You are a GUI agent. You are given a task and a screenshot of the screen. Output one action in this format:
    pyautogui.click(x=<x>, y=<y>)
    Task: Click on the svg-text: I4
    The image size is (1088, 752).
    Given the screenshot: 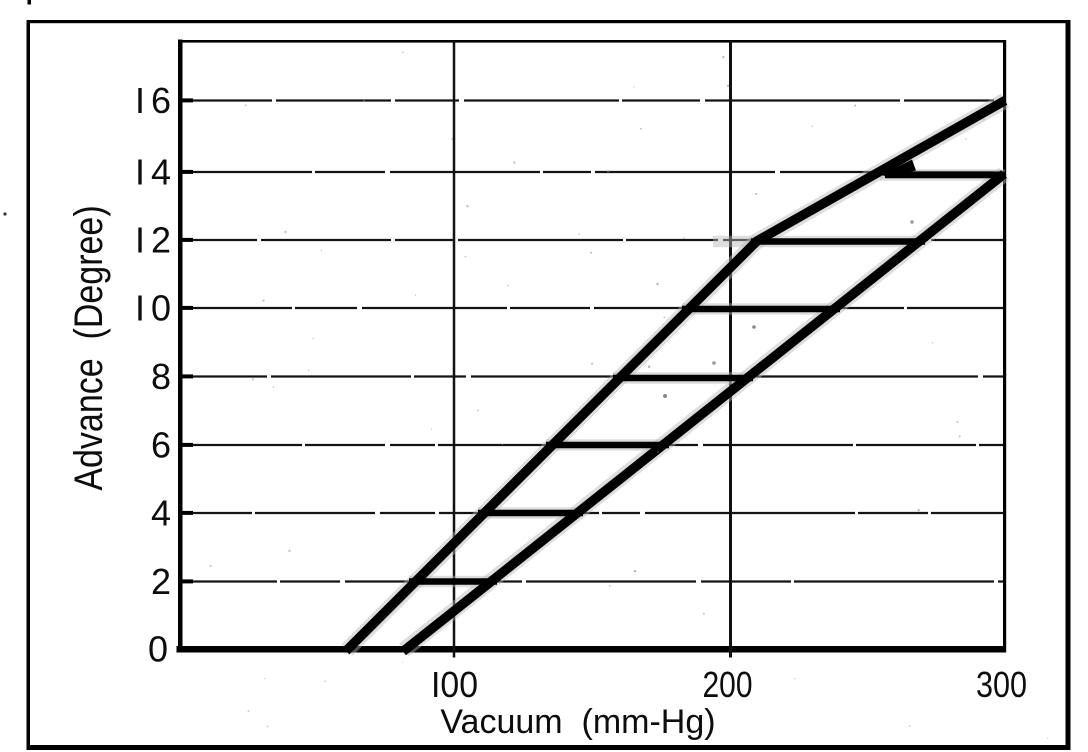 What is the action you would take?
    pyautogui.click(x=153, y=172)
    